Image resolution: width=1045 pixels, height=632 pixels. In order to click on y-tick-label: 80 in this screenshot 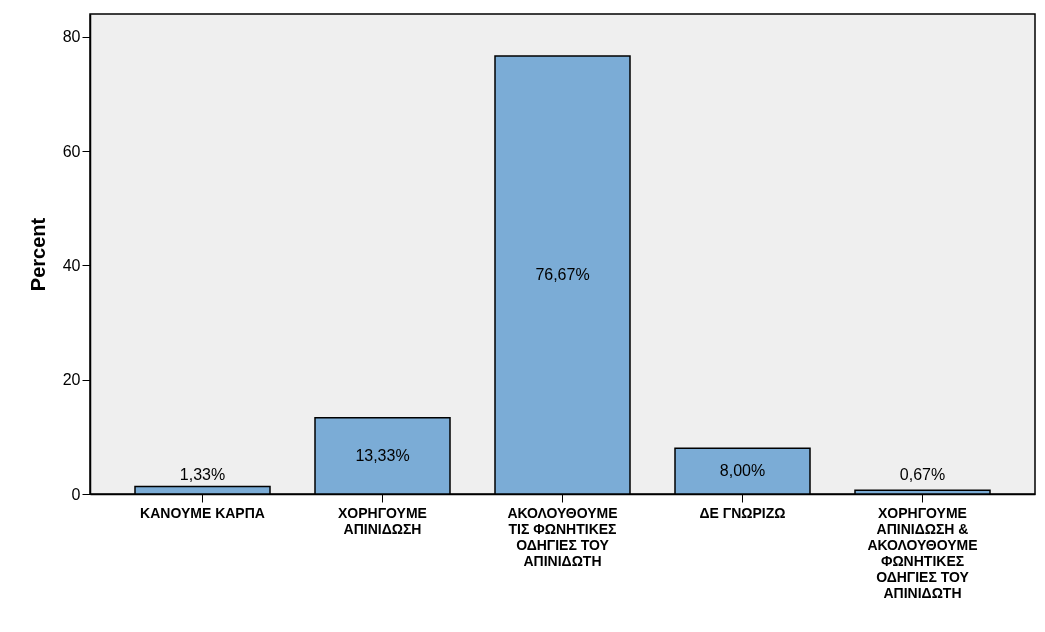, I will do `click(71, 37)`.